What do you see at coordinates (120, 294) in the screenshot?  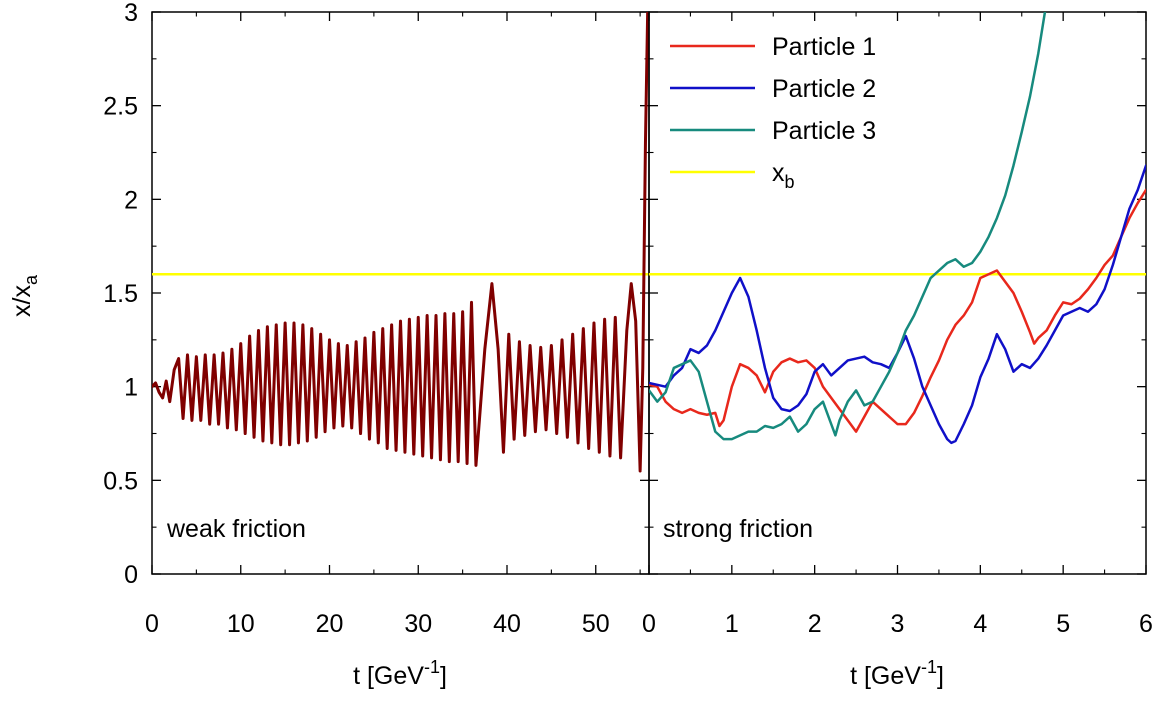 I see `y-tick-label: 1.5` at bounding box center [120, 294].